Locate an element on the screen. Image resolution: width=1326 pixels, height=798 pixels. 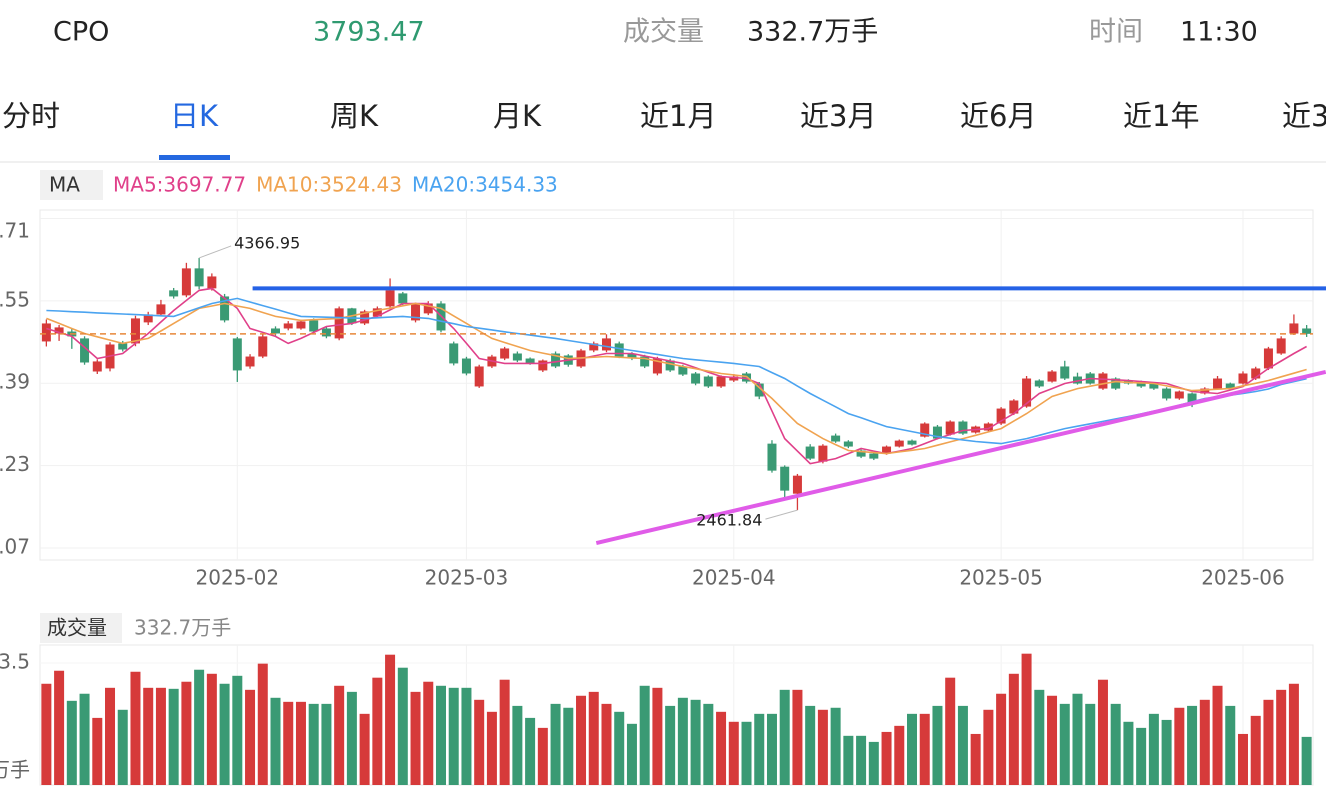
tab: 近3 is located at coordinates (1304, 116).